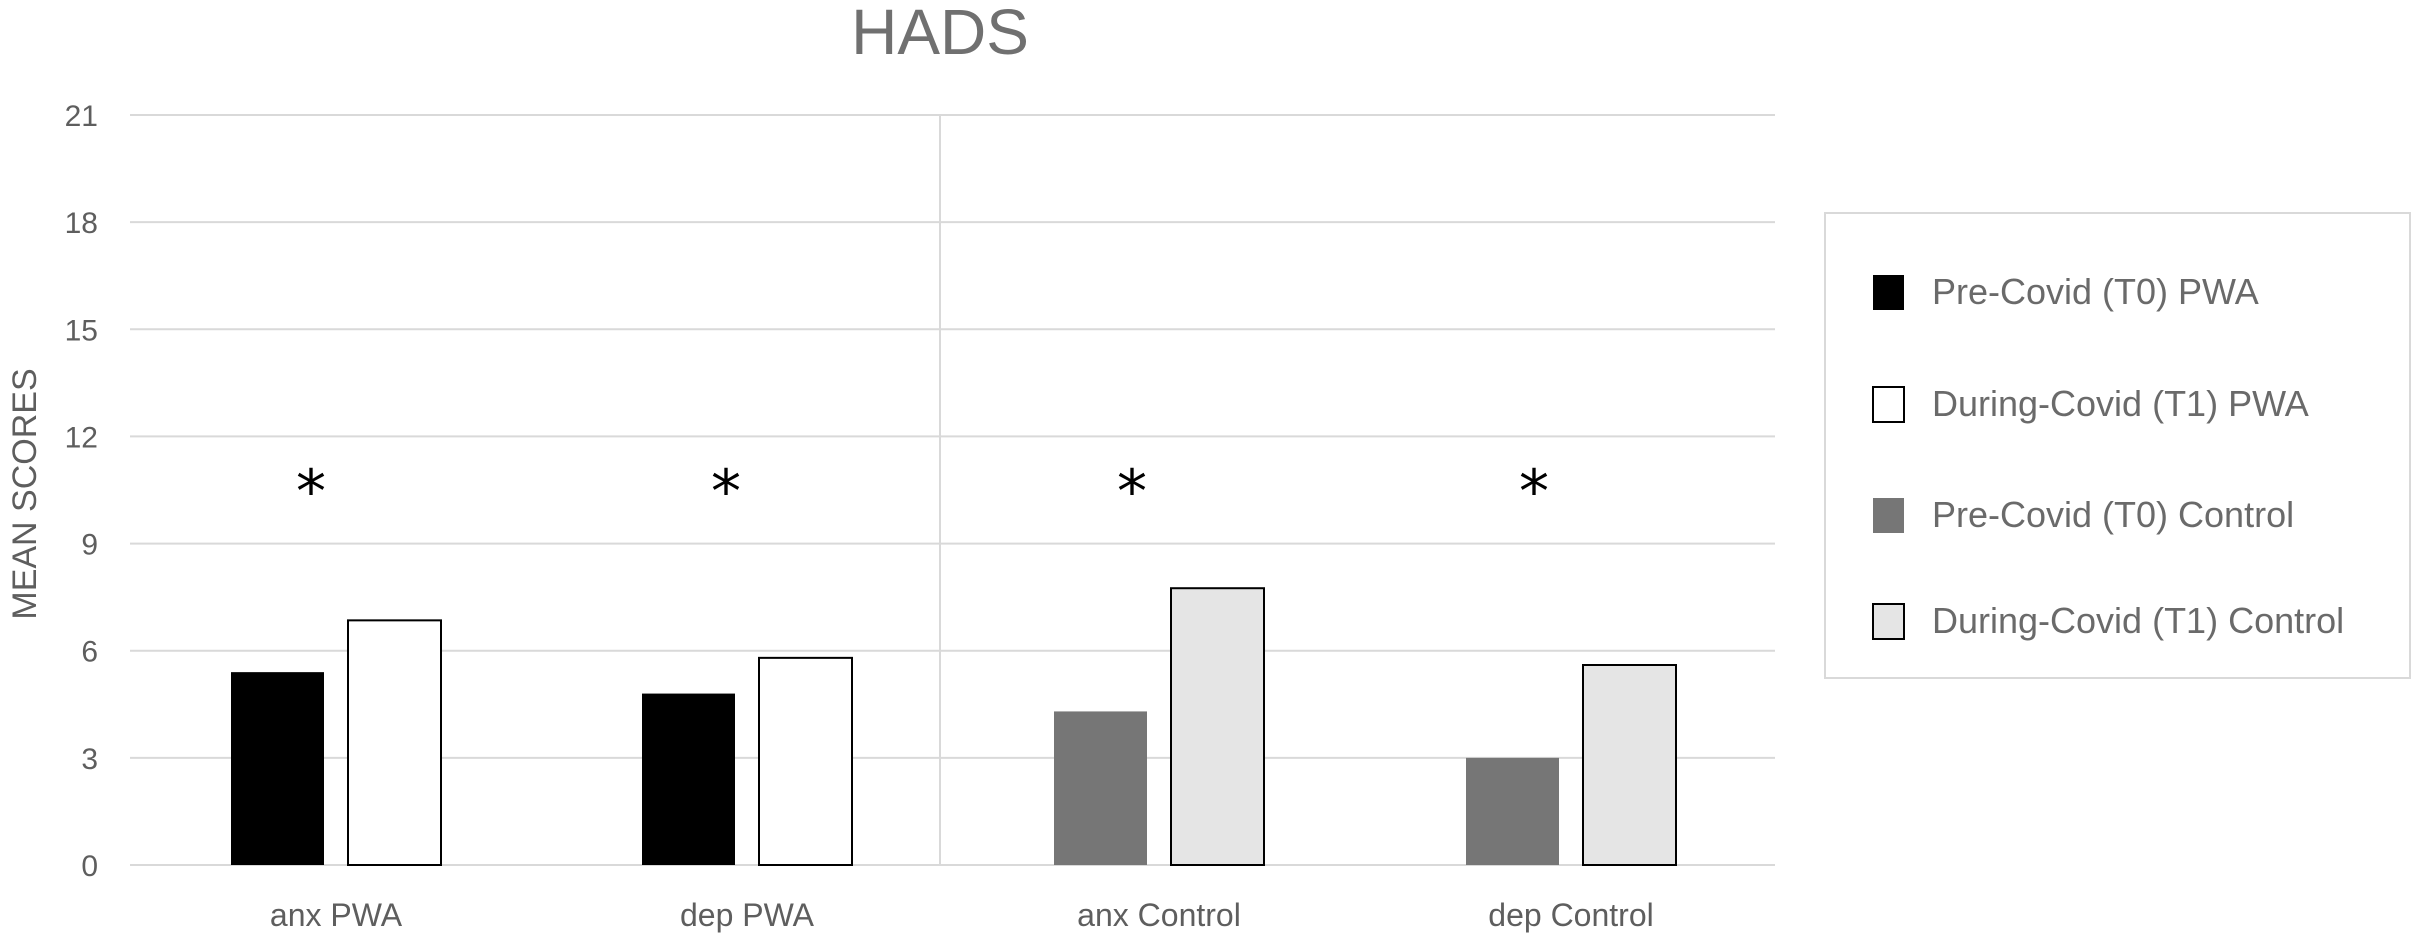 The width and height of the screenshot is (2417, 941). Describe the element at coordinates (25, 493) in the screenshot. I see `y-axis-label: MEAN SCORES` at that location.